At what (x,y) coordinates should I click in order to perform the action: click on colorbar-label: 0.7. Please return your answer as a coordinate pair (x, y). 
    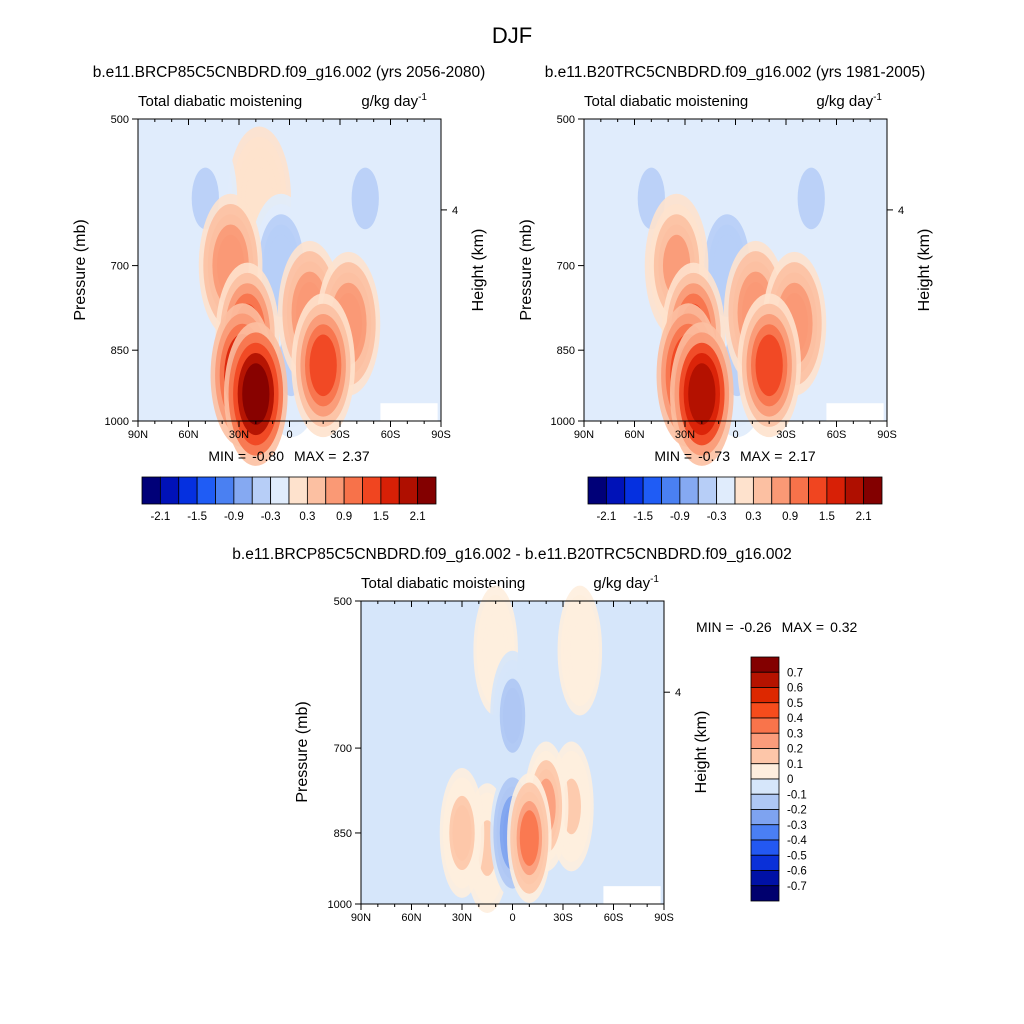
    Looking at the image, I should click on (795, 673).